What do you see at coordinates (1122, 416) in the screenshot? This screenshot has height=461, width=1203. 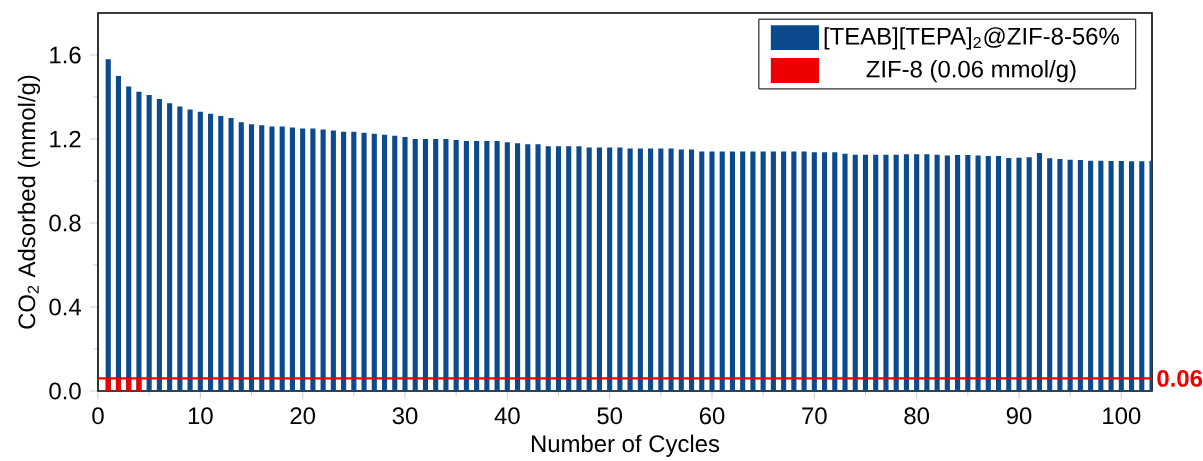 I see `x-tick-label: 100` at bounding box center [1122, 416].